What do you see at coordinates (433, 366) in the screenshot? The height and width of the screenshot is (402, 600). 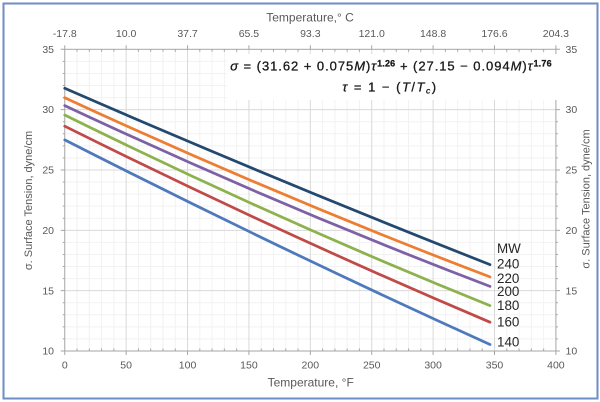 I see `svg-text: 300` at bounding box center [433, 366].